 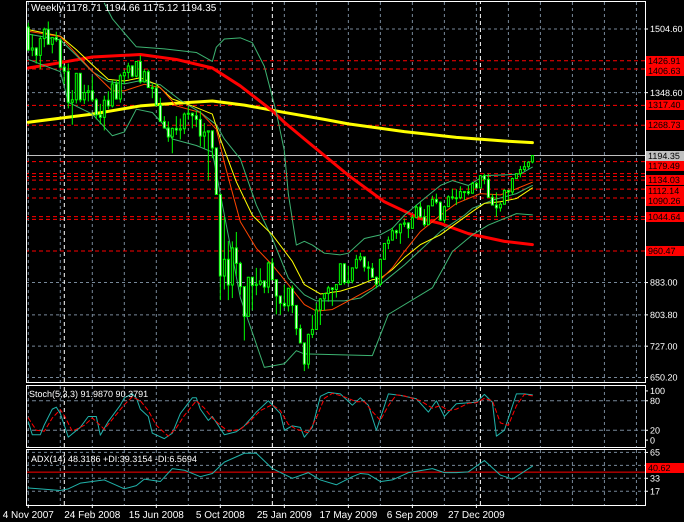 I want to click on ref-line-label: 1406.63, so click(x=665, y=71).